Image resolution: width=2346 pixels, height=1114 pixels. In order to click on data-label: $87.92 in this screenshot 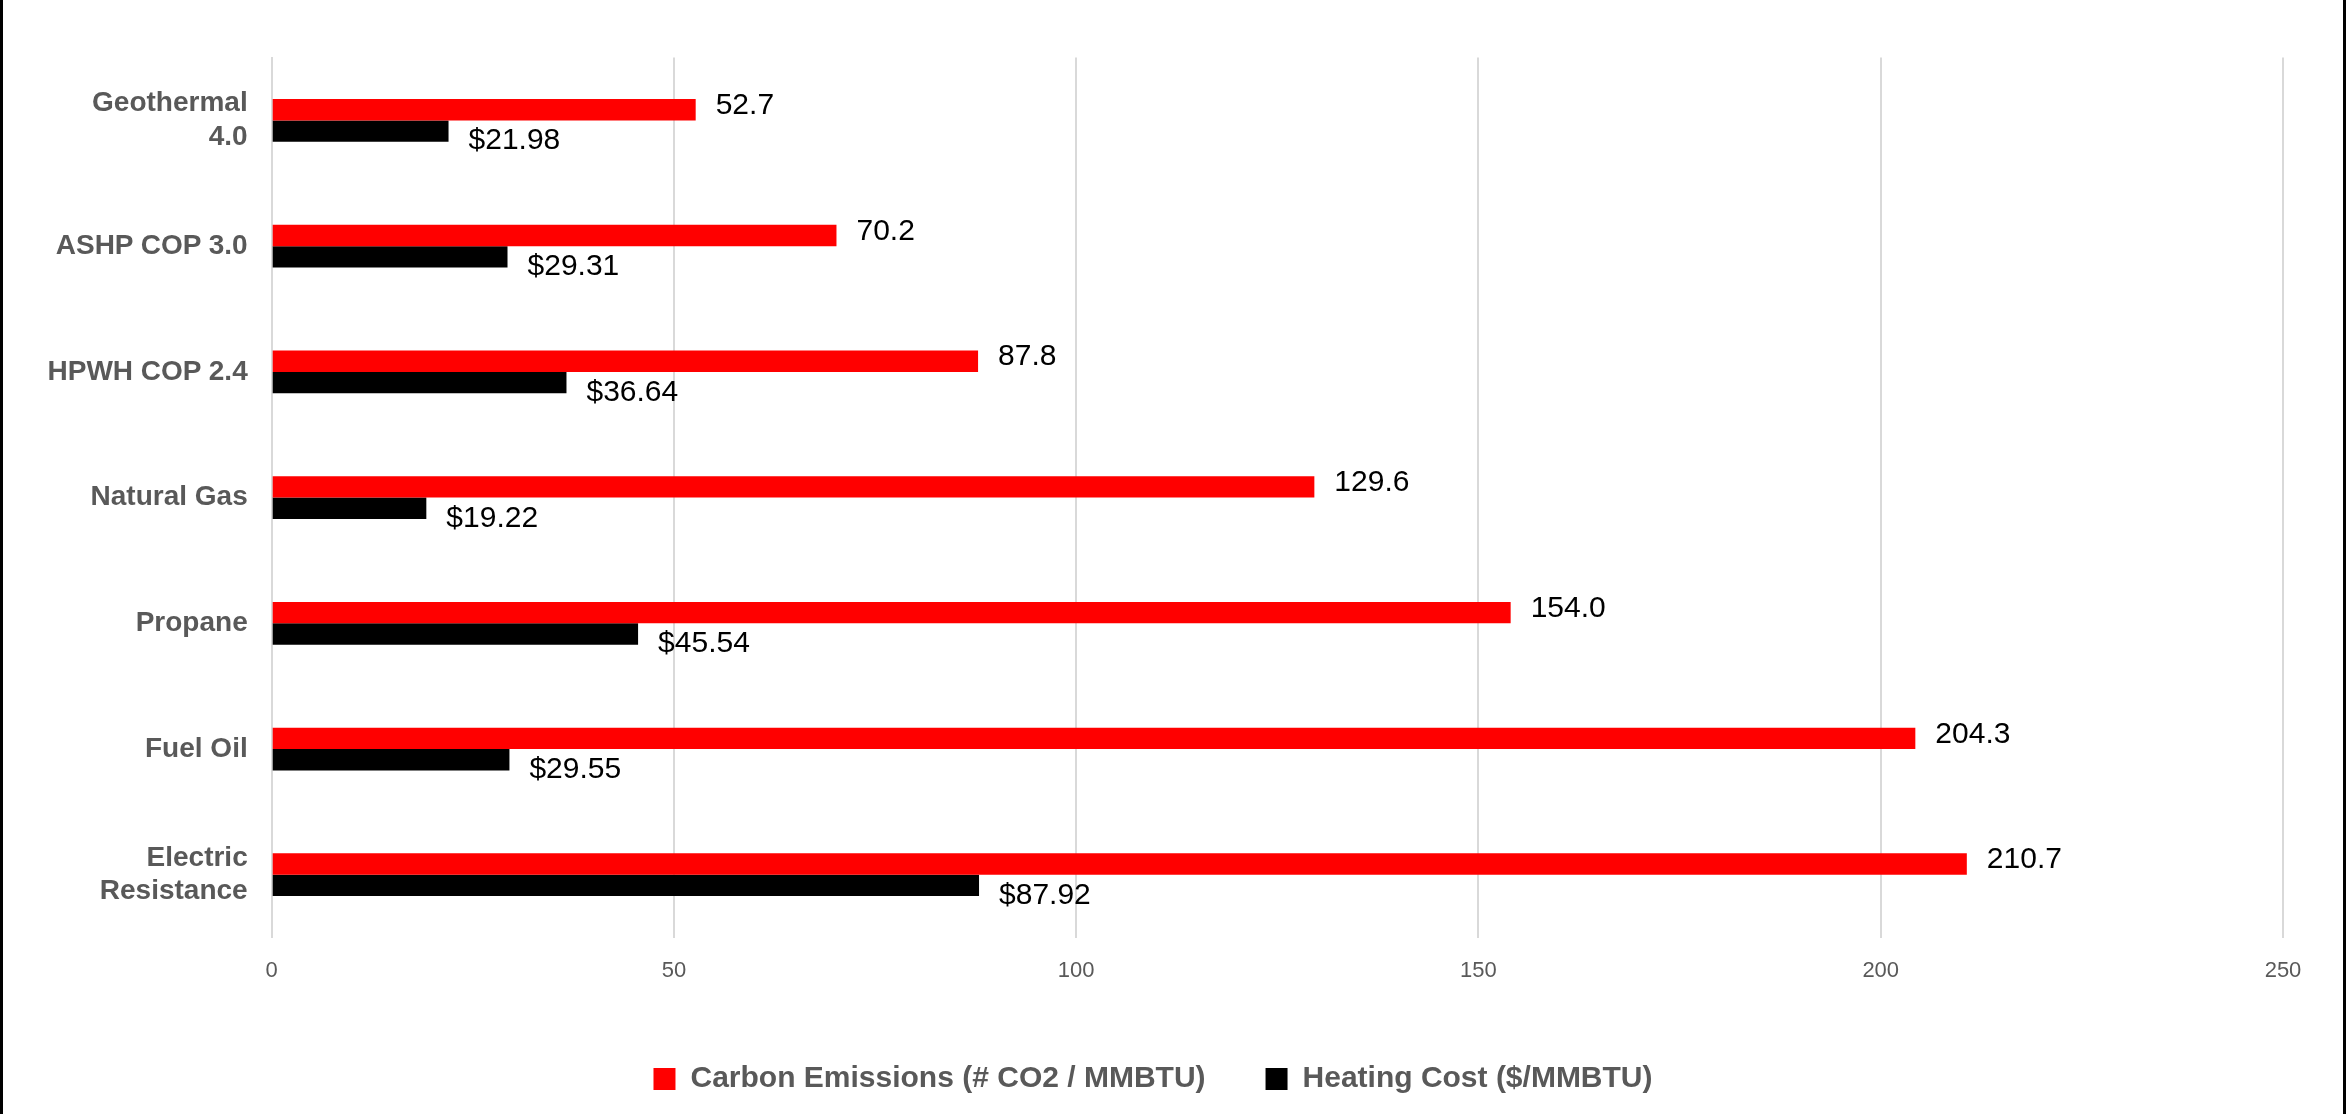, I will do `click(1045, 893)`.